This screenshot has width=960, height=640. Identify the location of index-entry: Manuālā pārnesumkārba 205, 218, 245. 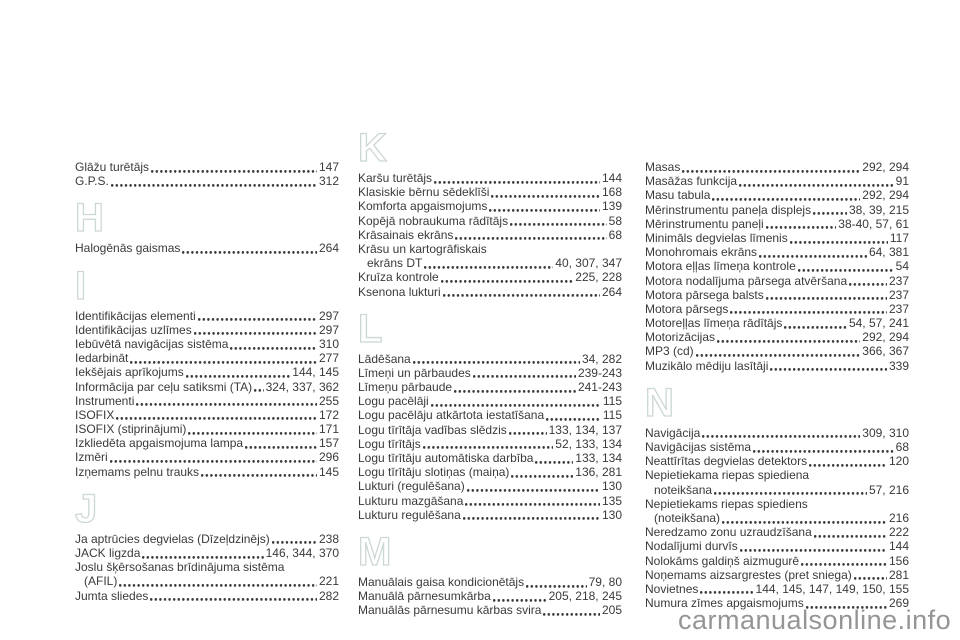
(490, 596).